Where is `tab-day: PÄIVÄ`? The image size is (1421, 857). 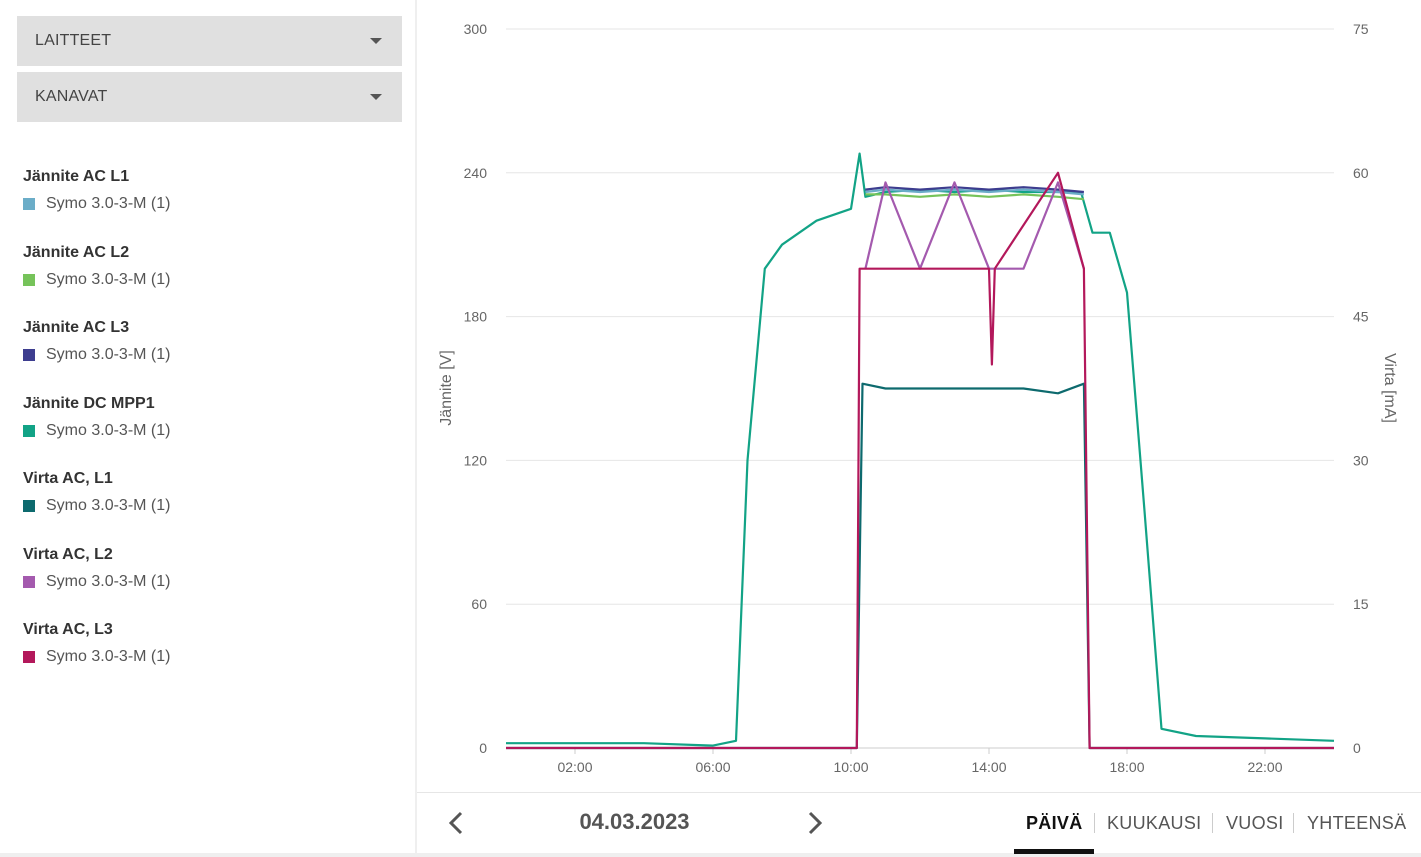 tab-day: PÄIVÄ is located at coordinates (1054, 823).